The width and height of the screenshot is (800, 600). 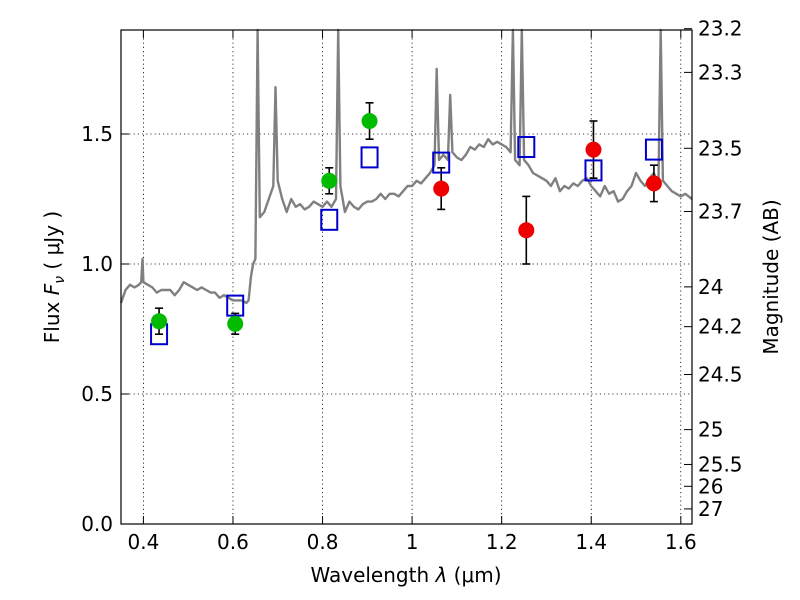 I want to click on x-tick-label: 0.8, so click(x=323, y=542).